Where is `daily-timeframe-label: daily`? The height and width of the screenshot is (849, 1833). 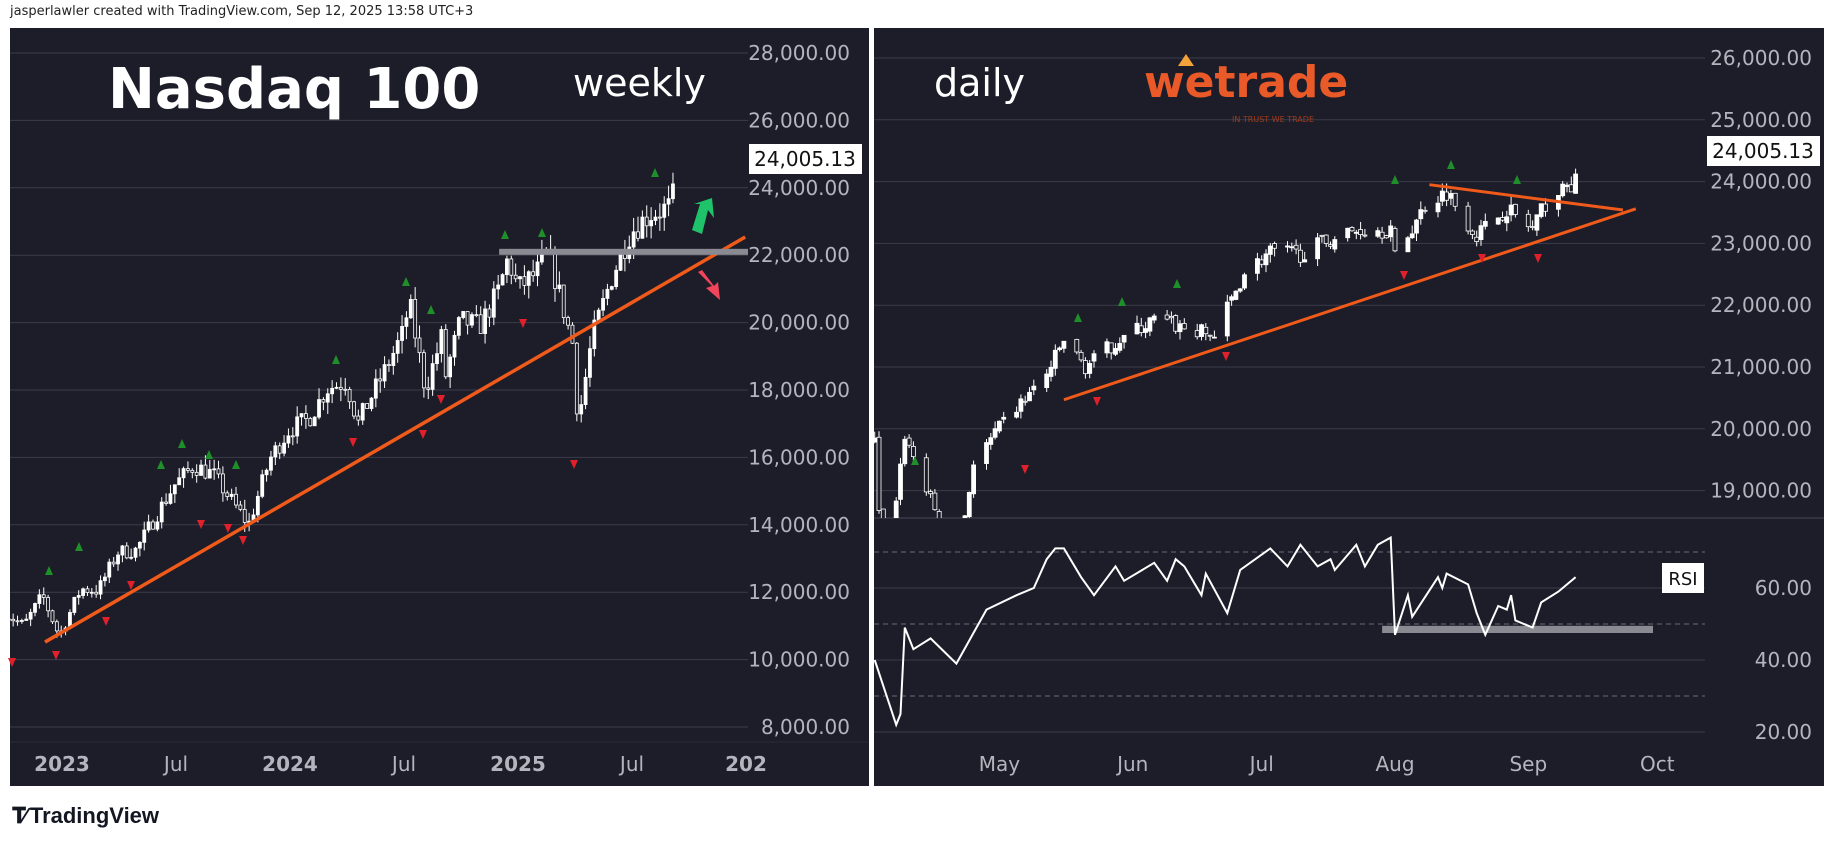 daily-timeframe-label: daily is located at coordinates (979, 83).